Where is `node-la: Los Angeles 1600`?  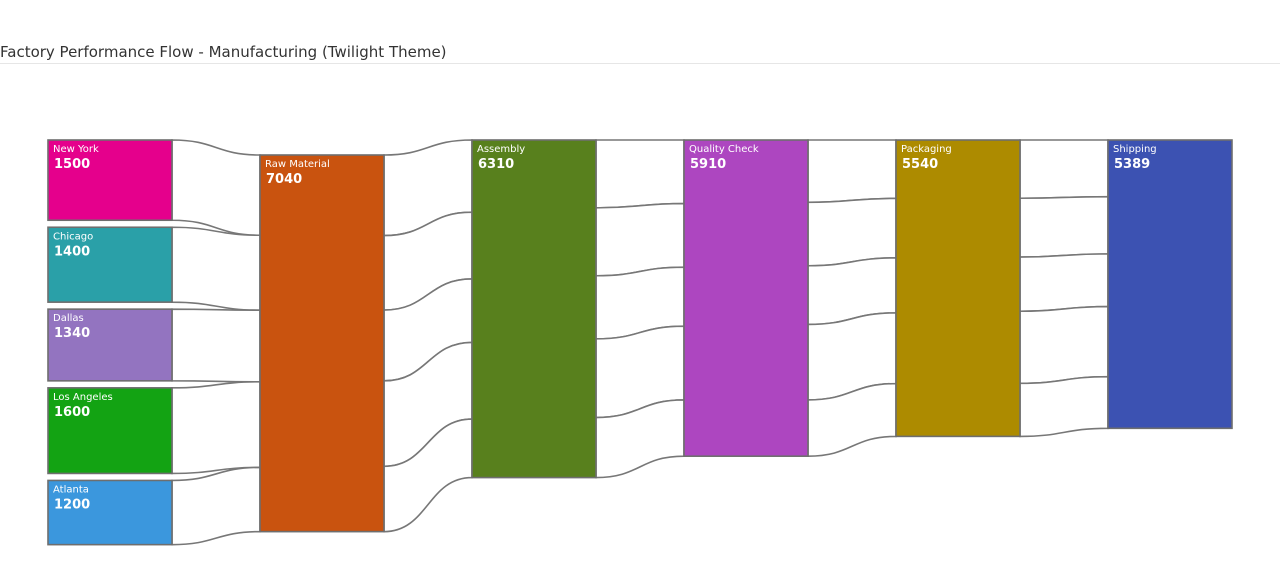
node-la: Los Angeles 1600 is located at coordinates (110, 431).